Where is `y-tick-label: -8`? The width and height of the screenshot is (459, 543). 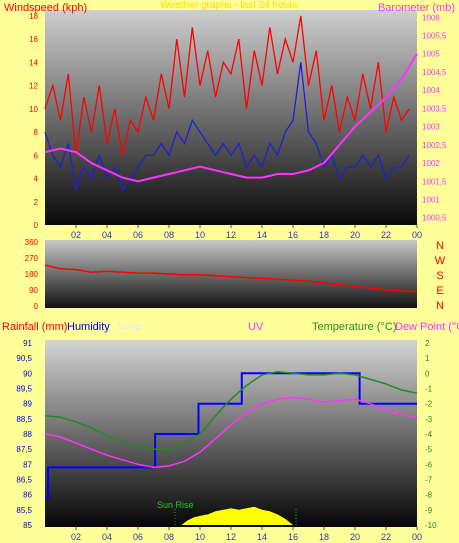 y-tick-label: -8 is located at coordinates (429, 495).